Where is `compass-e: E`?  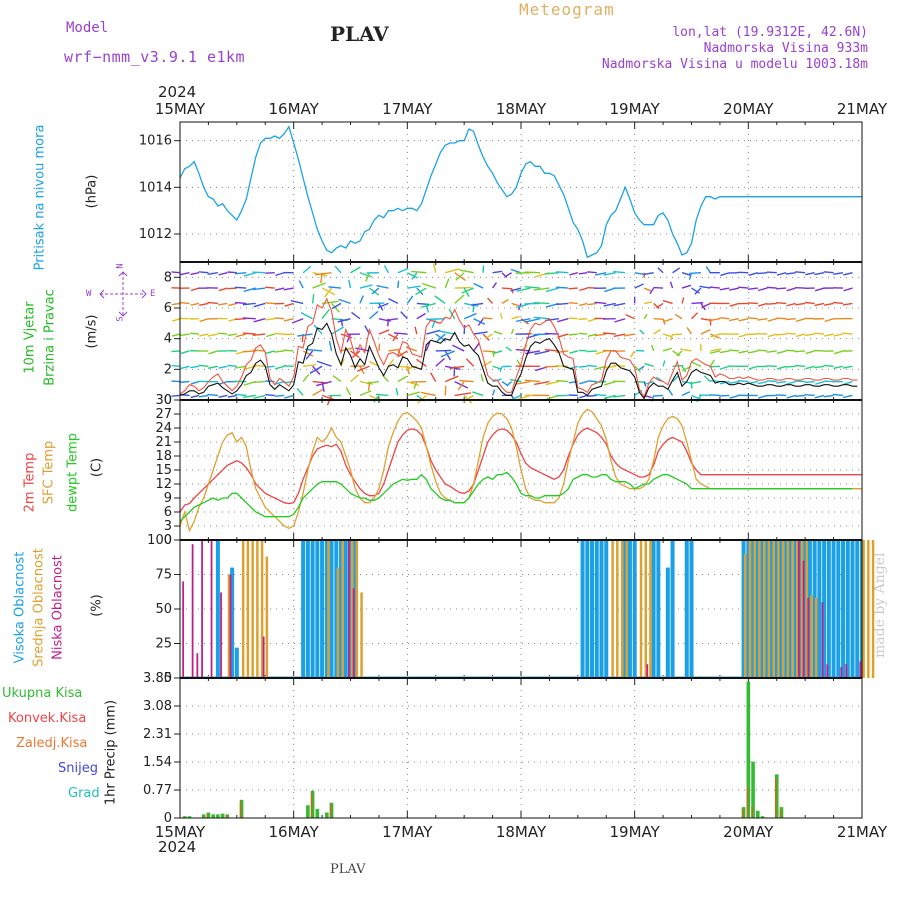 compass-e: E is located at coordinates (153, 294).